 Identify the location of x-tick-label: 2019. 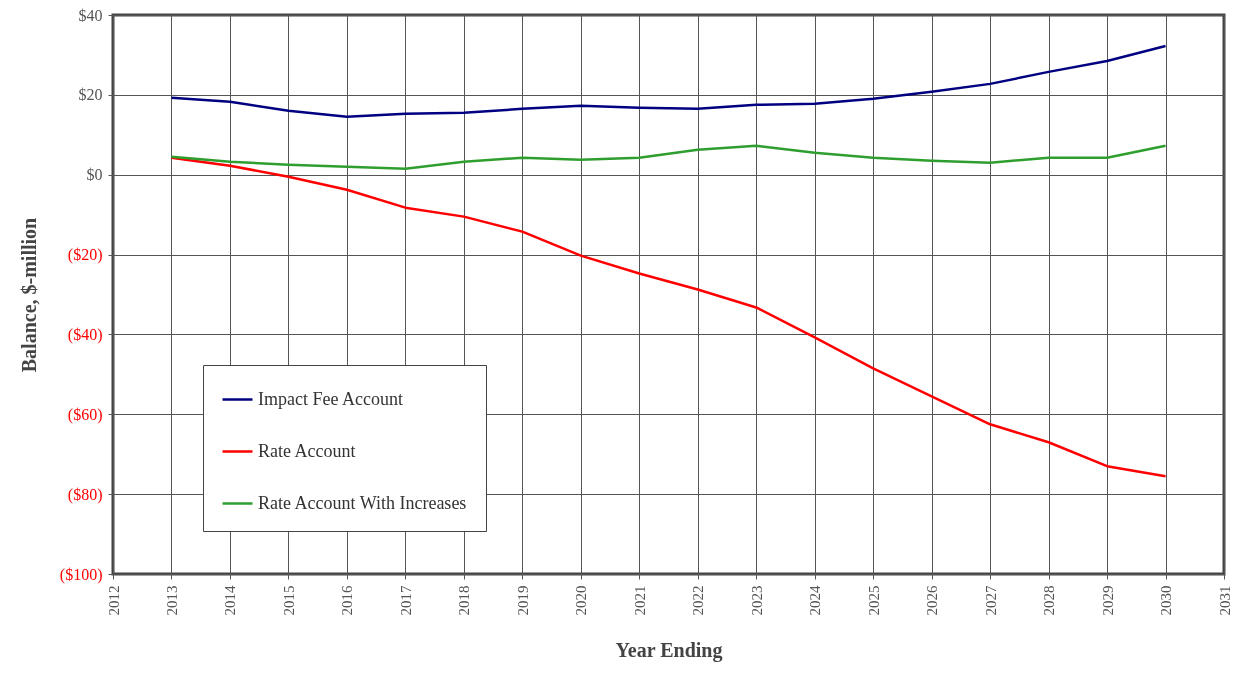
(522, 600).